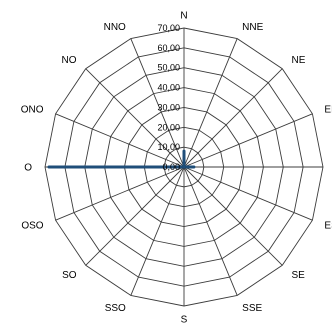 This screenshot has width=332, height=331. What do you see at coordinates (168, 68) in the screenshot?
I see `tick-label: 50,00` at bounding box center [168, 68].